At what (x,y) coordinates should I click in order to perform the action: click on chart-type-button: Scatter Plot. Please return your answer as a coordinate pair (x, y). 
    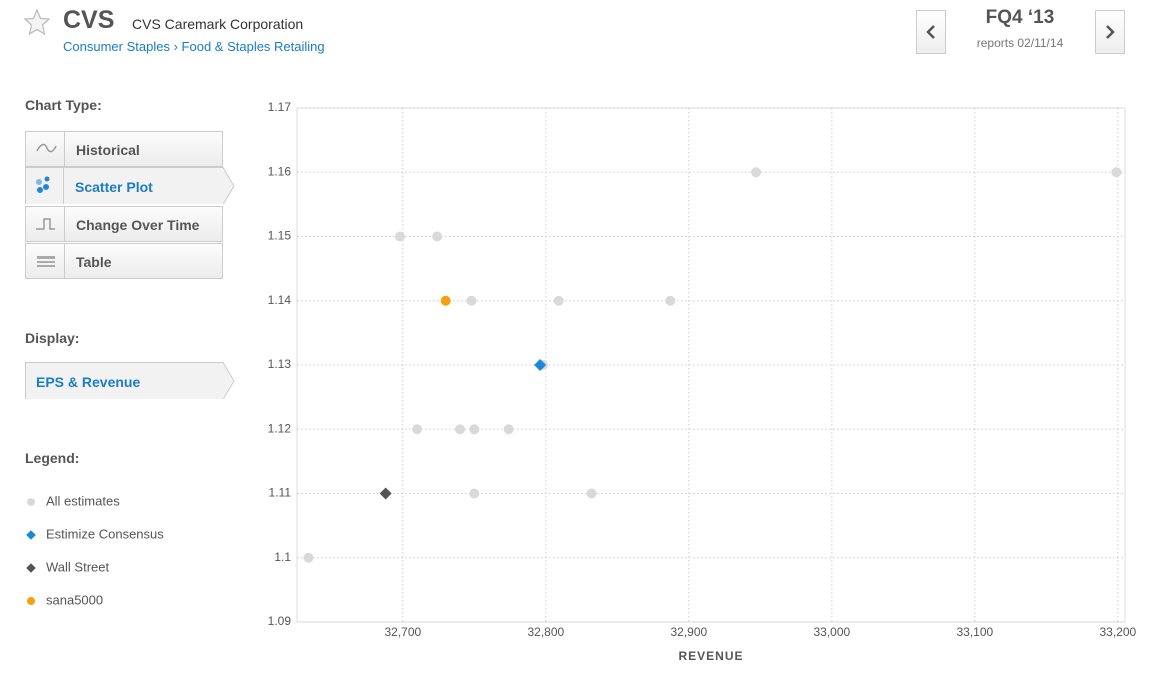
    Looking at the image, I should click on (130, 185).